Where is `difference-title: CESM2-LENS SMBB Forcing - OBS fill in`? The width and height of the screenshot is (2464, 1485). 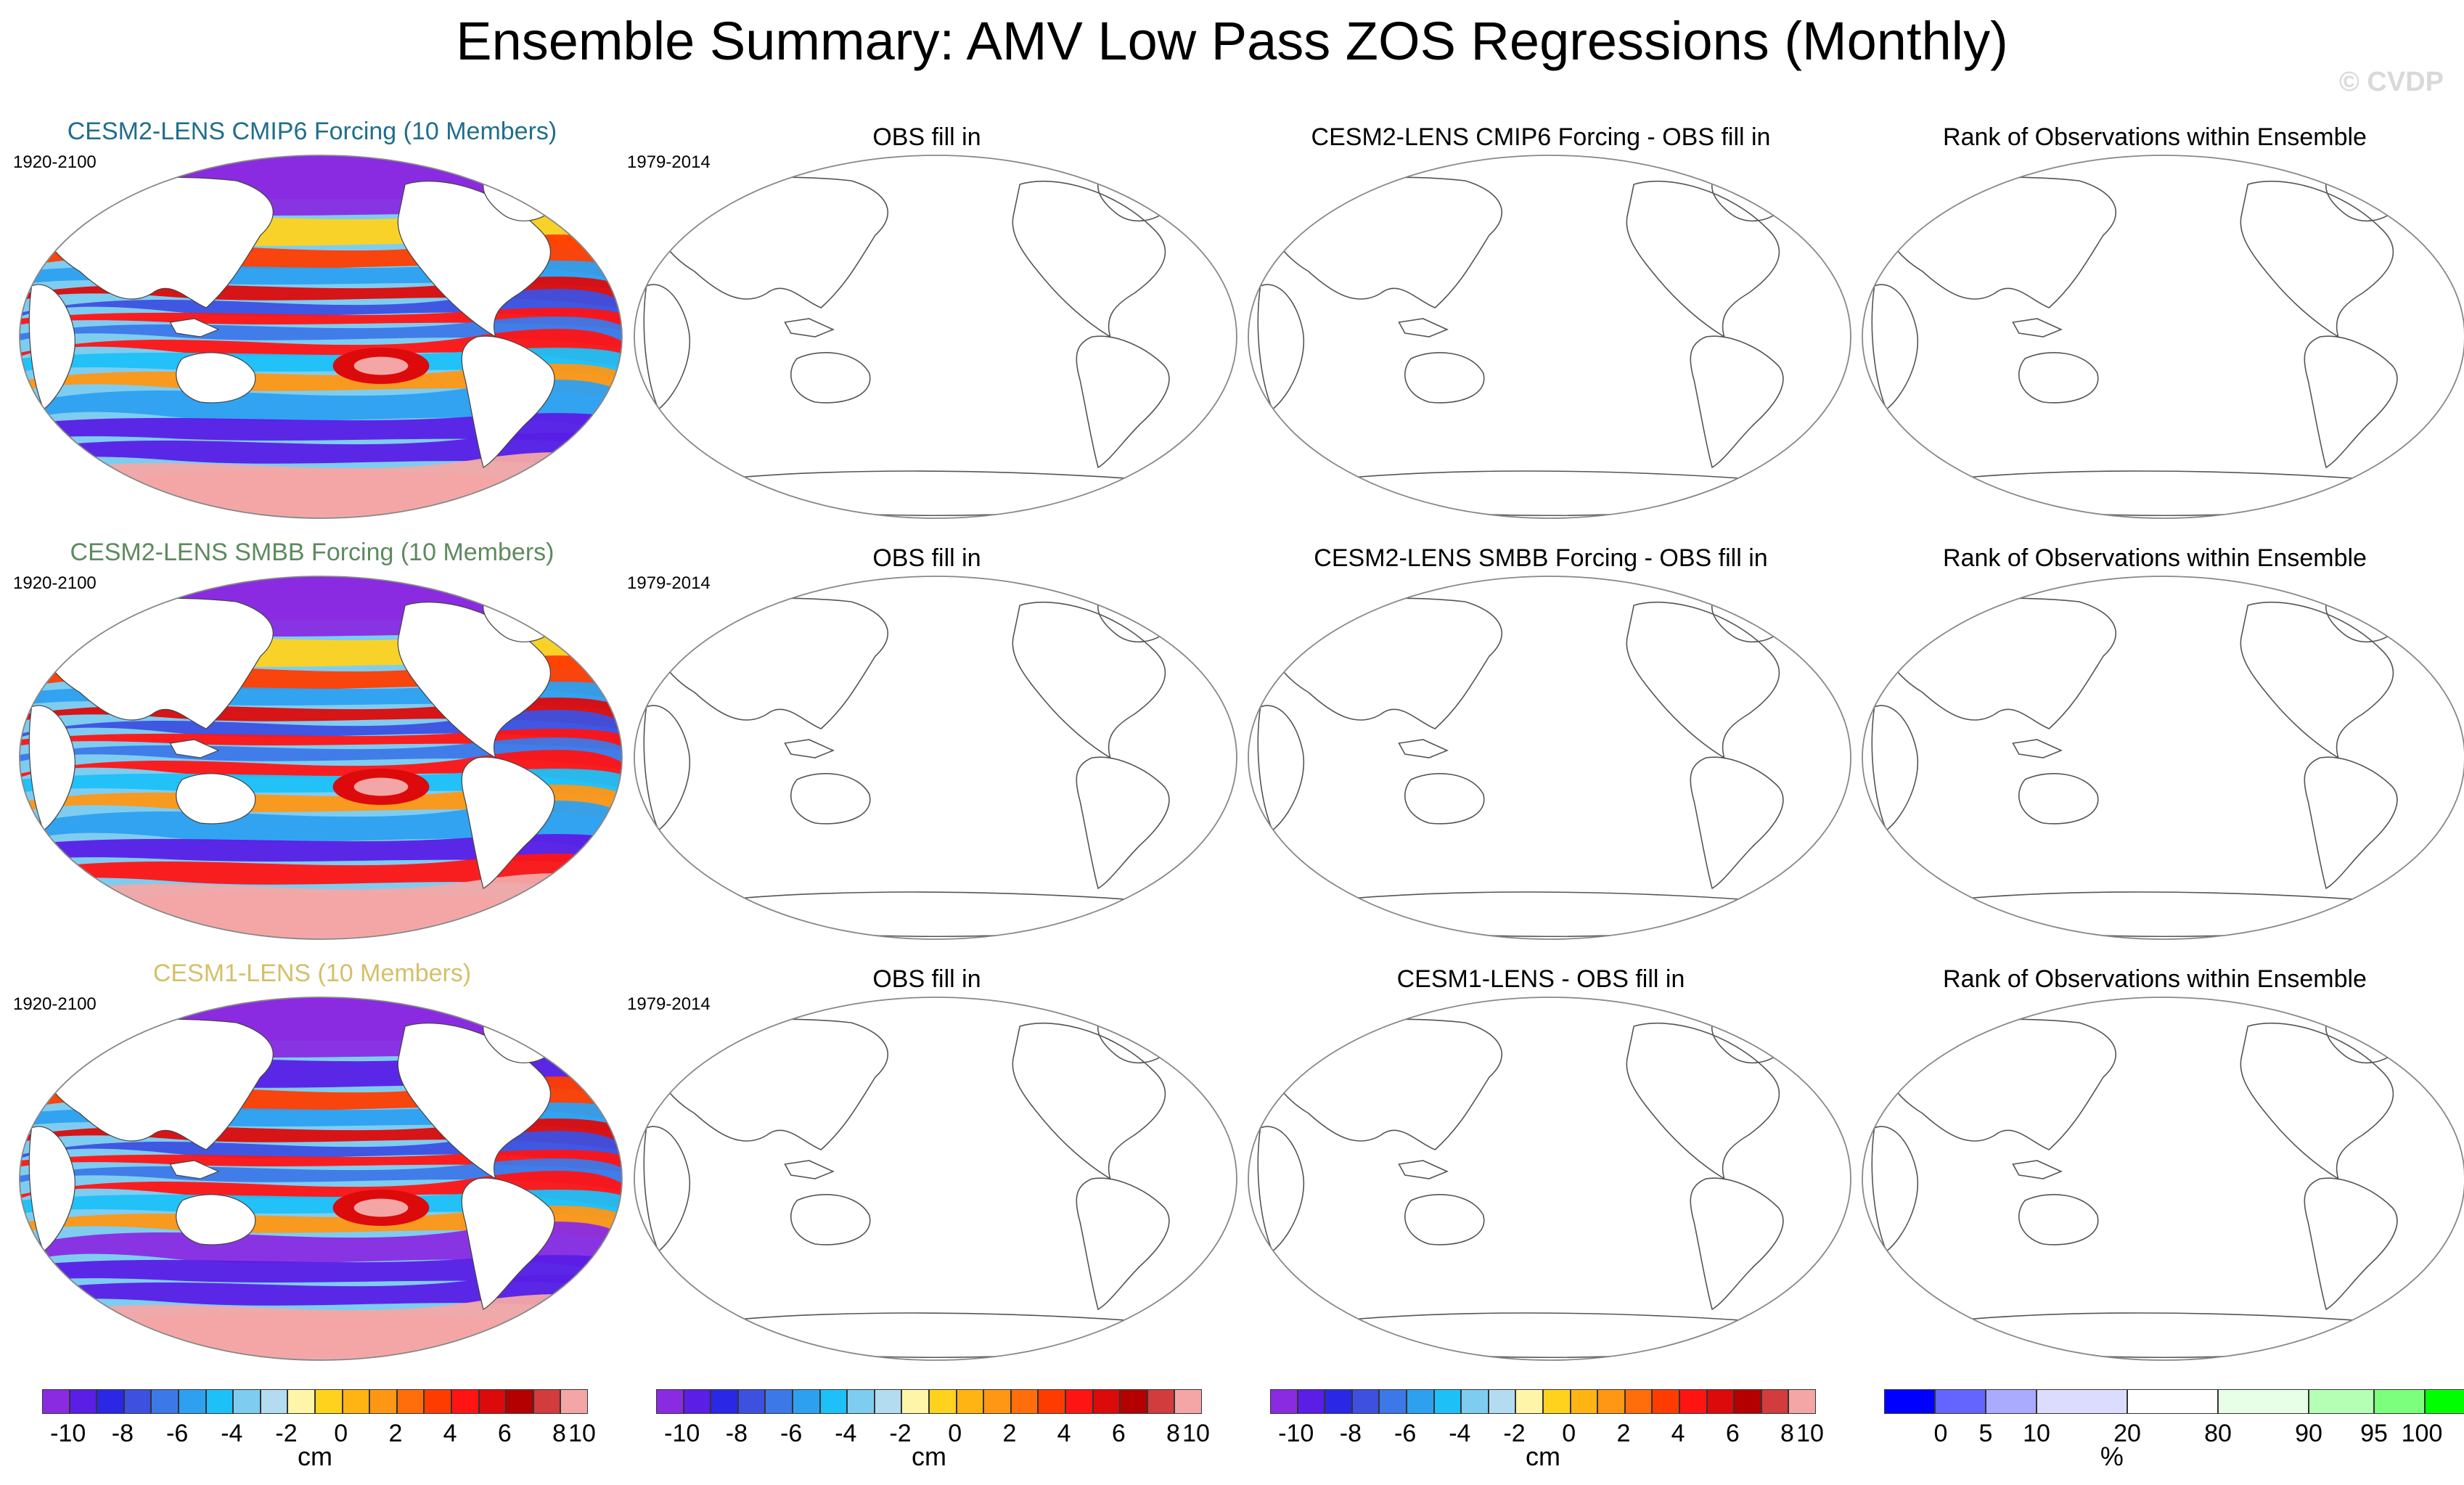 difference-title: CESM2-LENS SMBB Forcing - OBS fill in is located at coordinates (1541, 558).